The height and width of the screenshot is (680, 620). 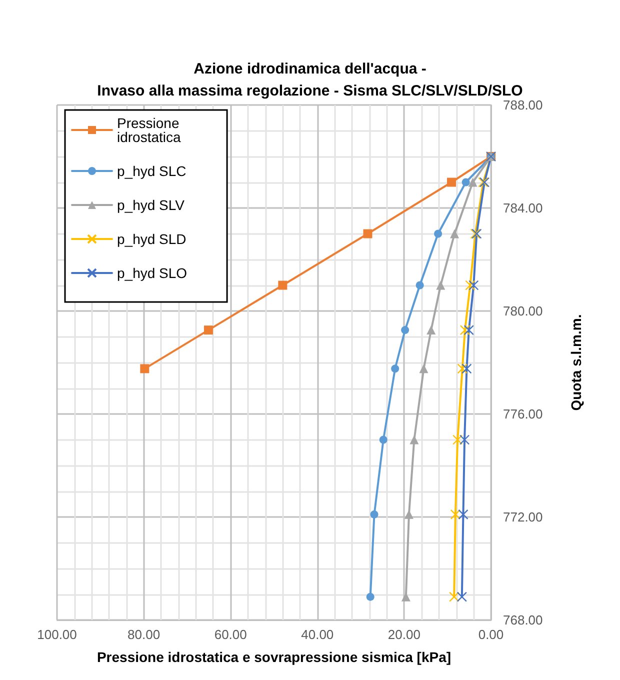 What do you see at coordinates (151, 205) in the screenshot?
I see `legend-label: p_hyd SLV` at bounding box center [151, 205].